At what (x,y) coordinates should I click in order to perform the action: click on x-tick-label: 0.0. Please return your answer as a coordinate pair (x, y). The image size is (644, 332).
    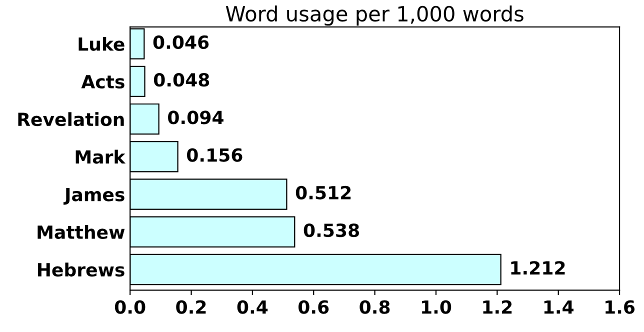
    Looking at the image, I should click on (130, 307).